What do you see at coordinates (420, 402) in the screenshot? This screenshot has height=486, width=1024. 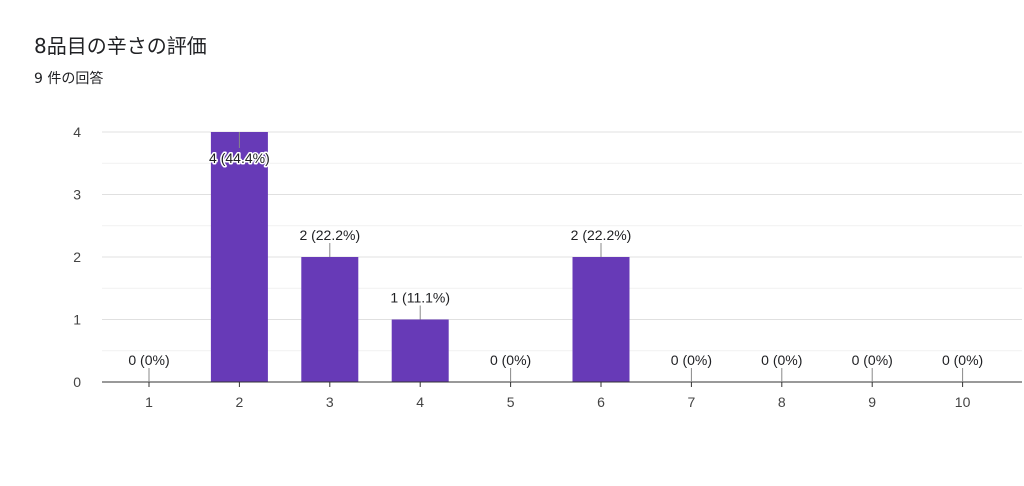 I see `x-tick-label-4: 4` at bounding box center [420, 402].